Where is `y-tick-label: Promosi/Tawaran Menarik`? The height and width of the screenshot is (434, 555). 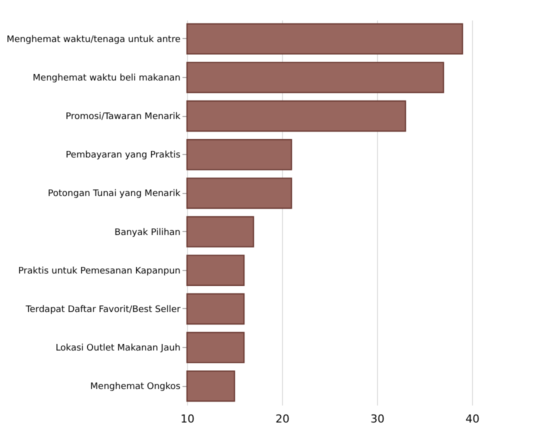 y-tick-label: Promosi/Tawaran Menarik is located at coordinates (124, 117).